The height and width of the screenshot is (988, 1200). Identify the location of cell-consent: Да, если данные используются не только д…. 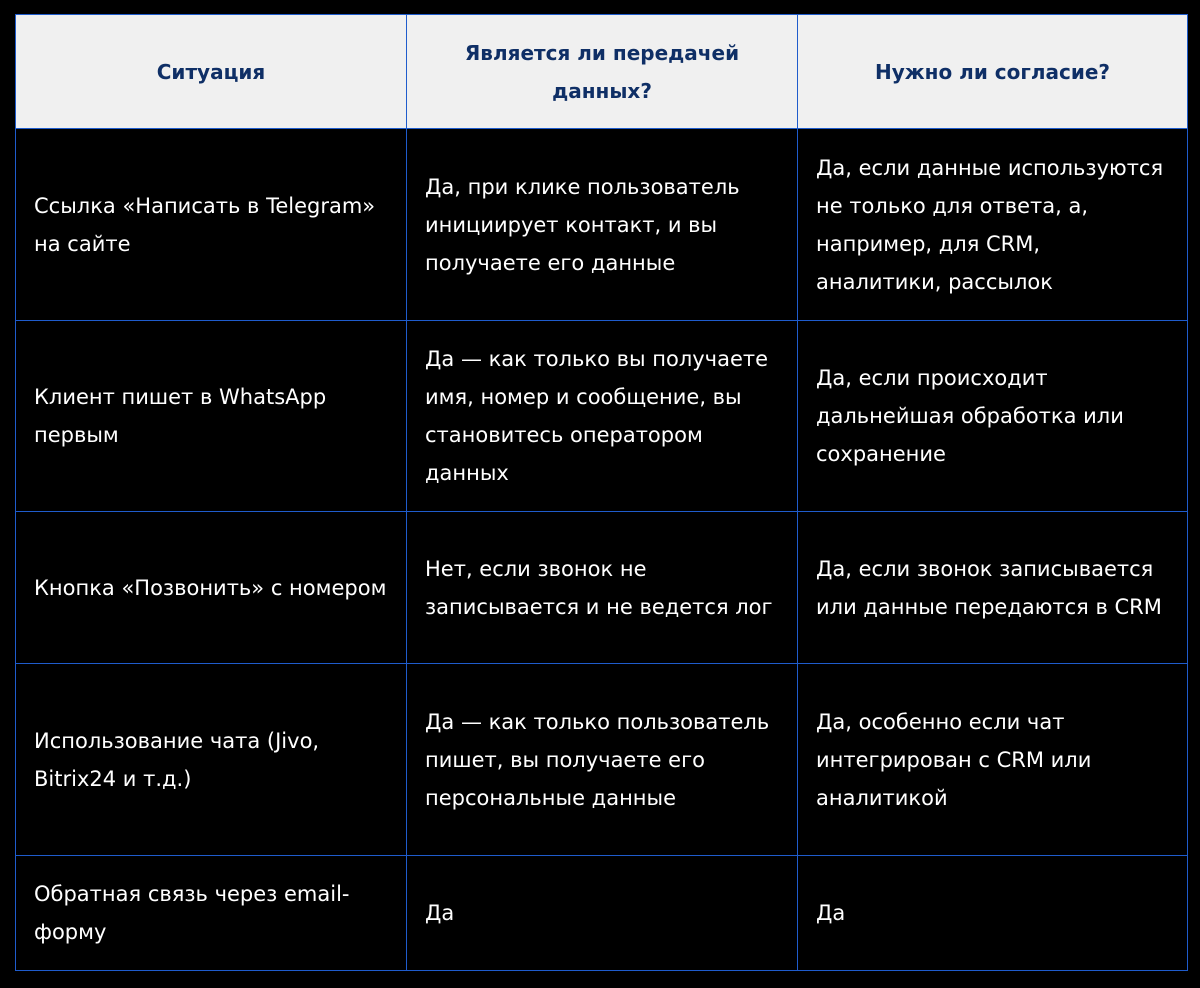
(992, 224).